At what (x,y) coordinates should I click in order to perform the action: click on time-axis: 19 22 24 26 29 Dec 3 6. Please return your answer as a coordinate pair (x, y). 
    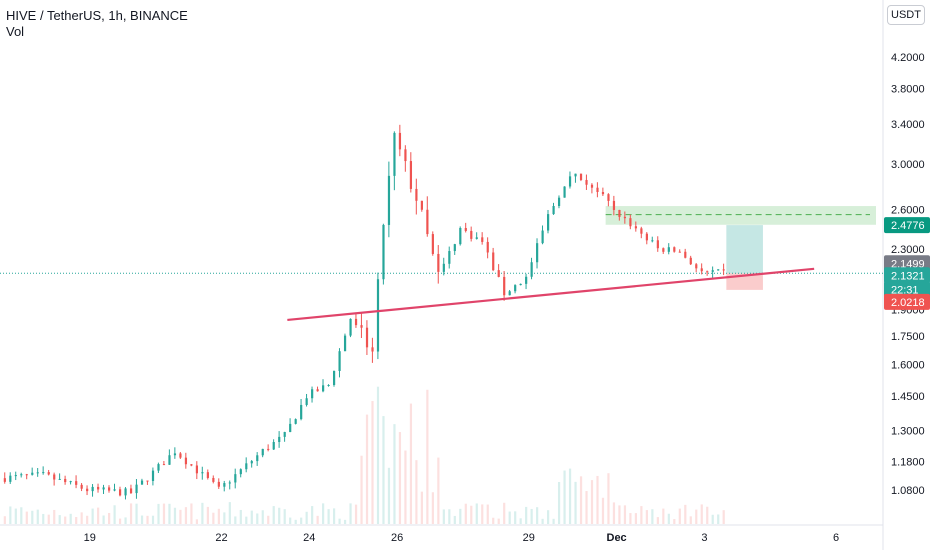
    Looking at the image, I should click on (461, 538).